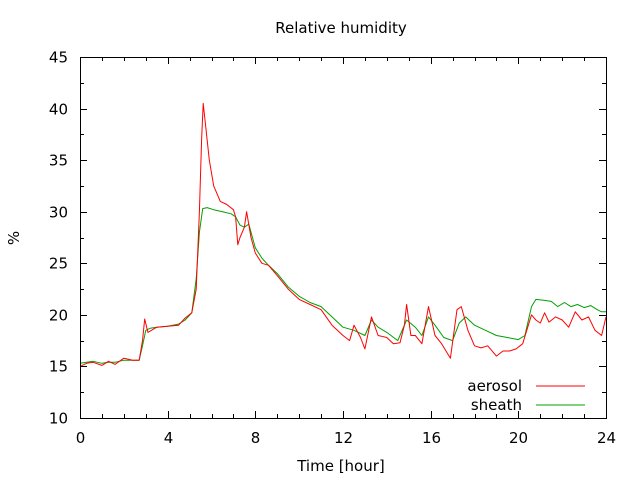  What do you see at coordinates (343, 438) in the screenshot?
I see `x-tick-label: 12` at bounding box center [343, 438].